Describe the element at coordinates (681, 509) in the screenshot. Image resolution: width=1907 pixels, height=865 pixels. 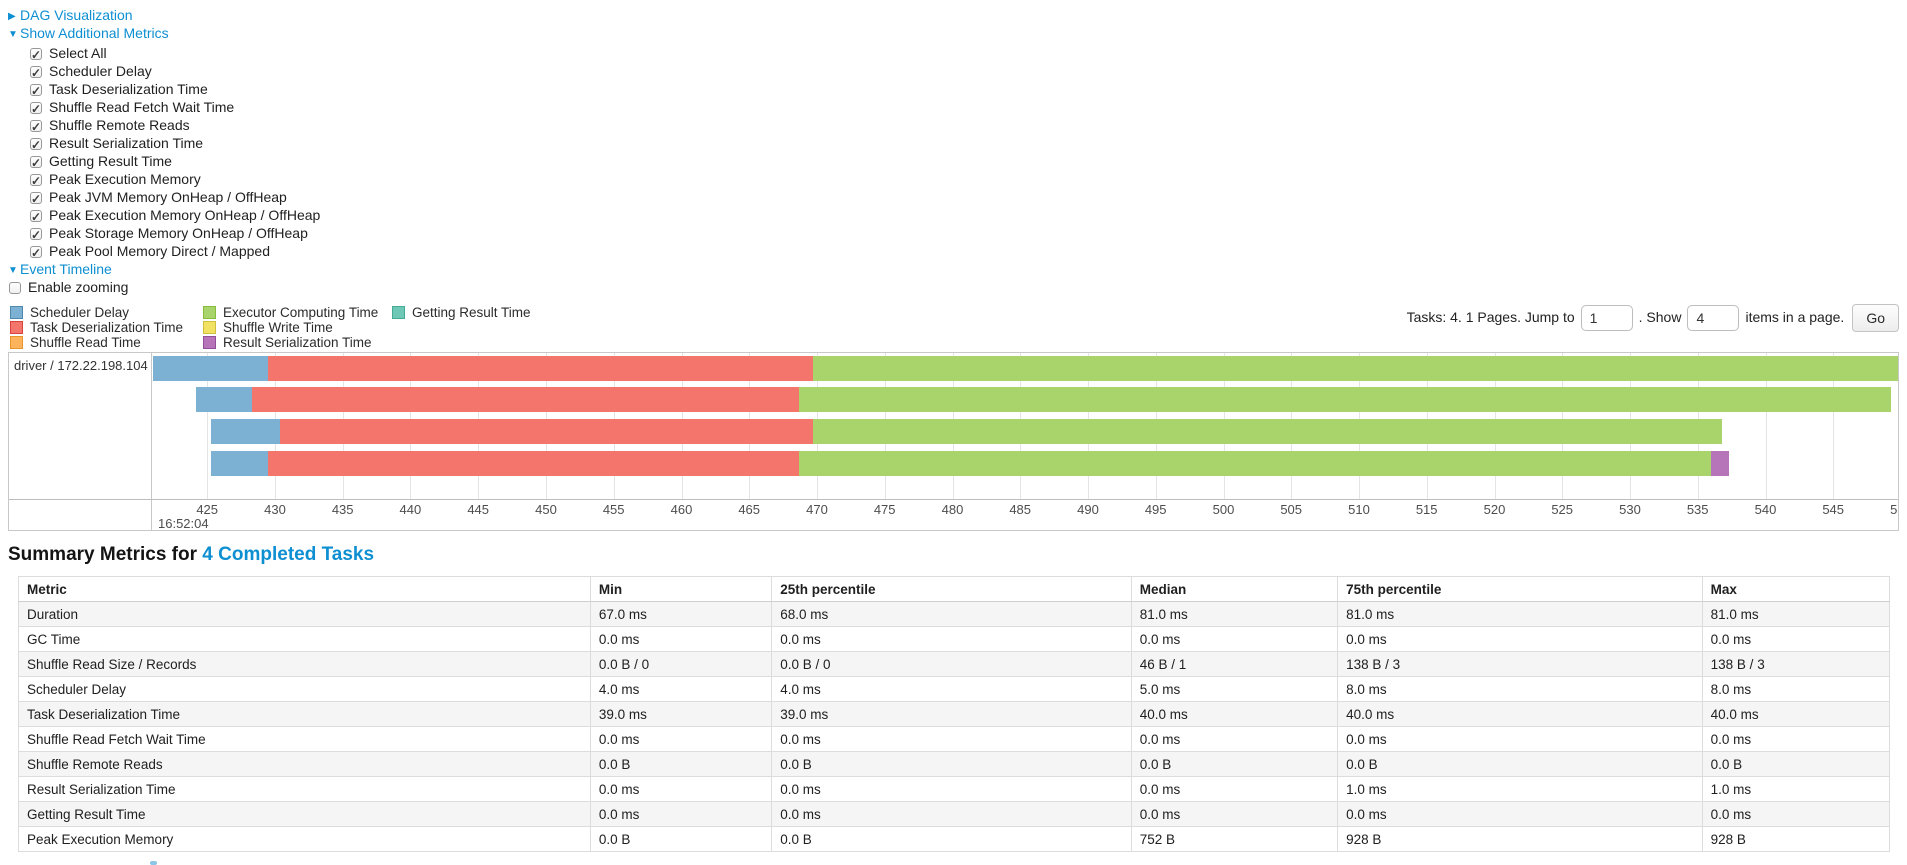
I see `axis-tick-label: 460` at that location.